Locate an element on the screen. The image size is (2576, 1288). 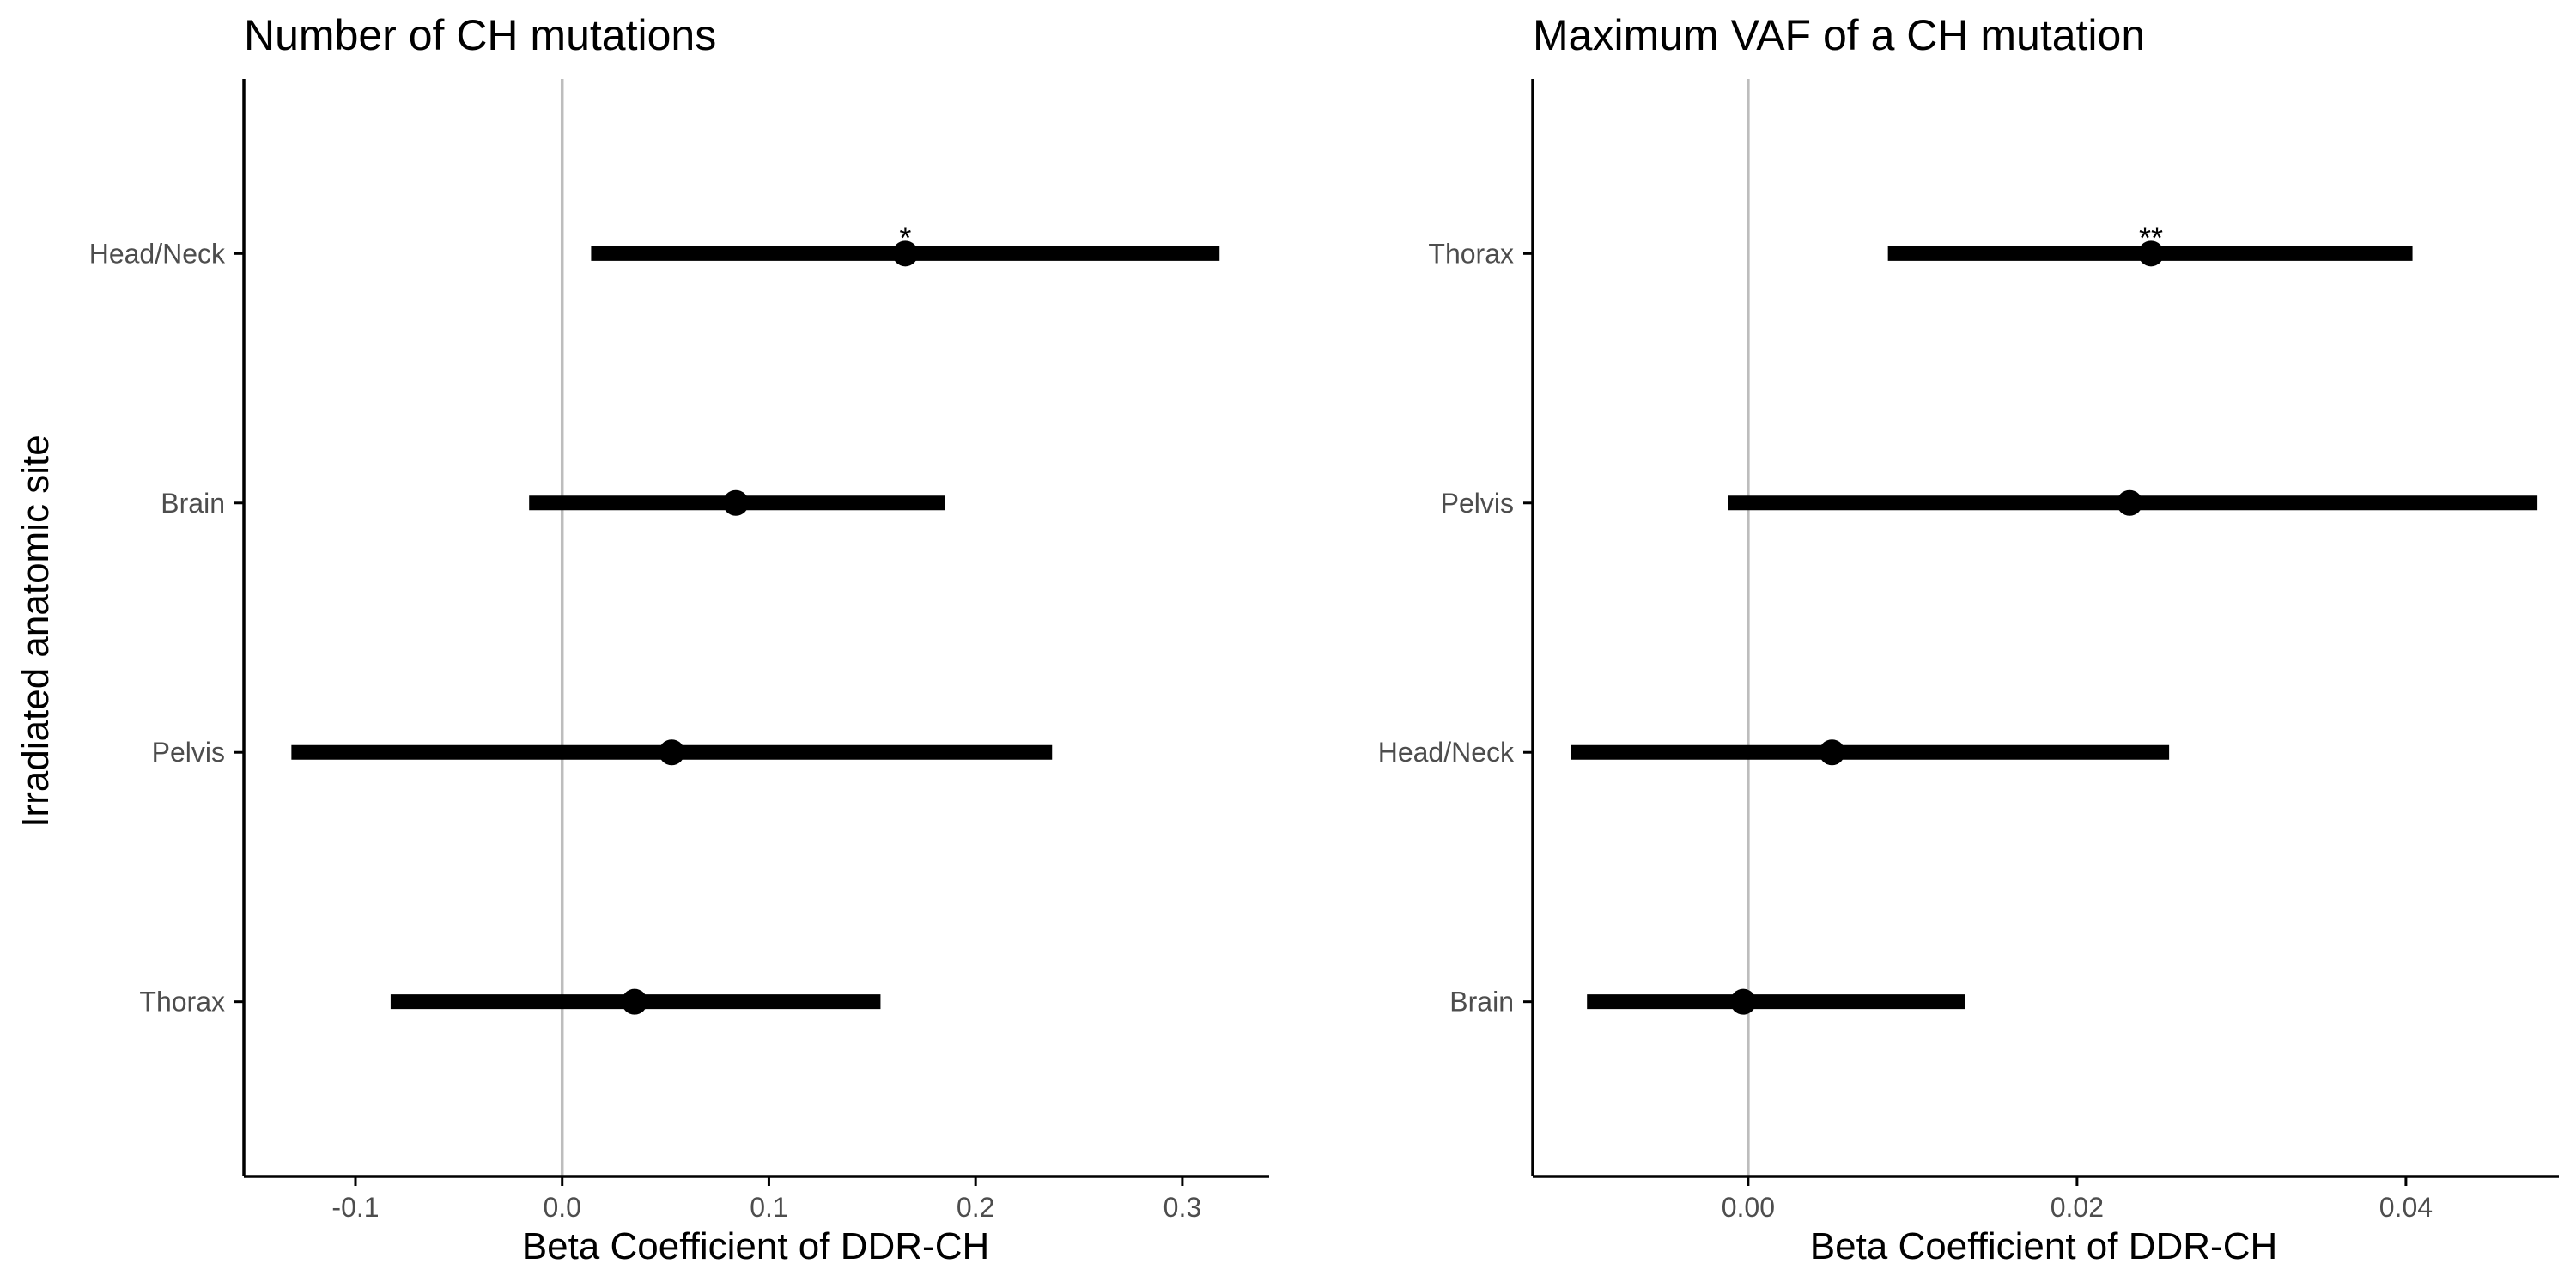
x-tick-label: 0.04 is located at coordinates (2406, 1207).